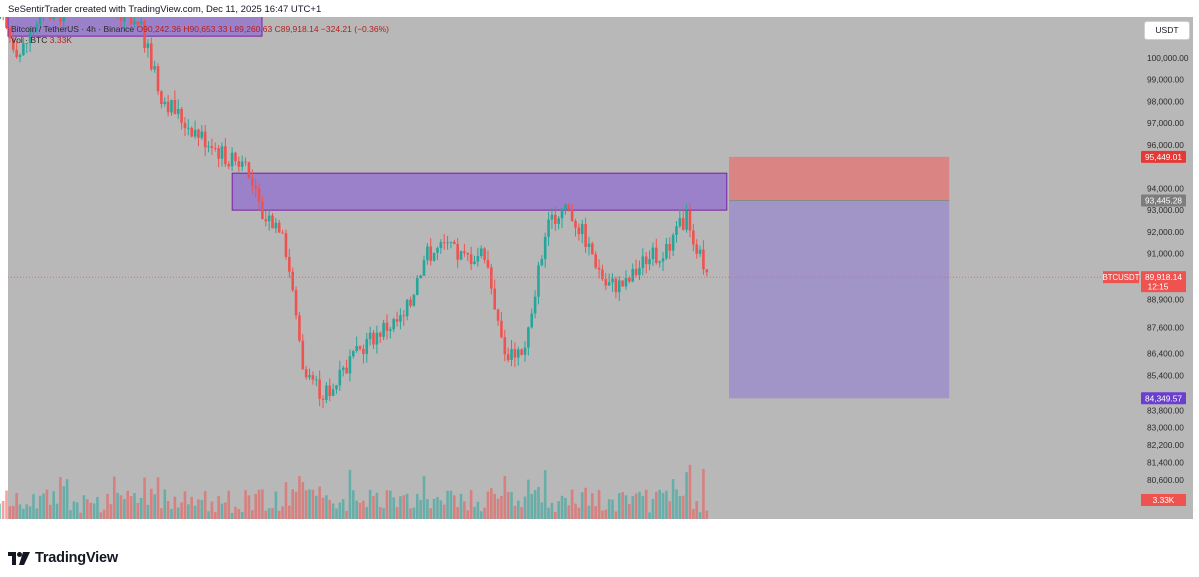 Image resolution: width=1199 pixels, height=577 pixels. I want to click on close-value: C89,918.14, so click(296, 29).